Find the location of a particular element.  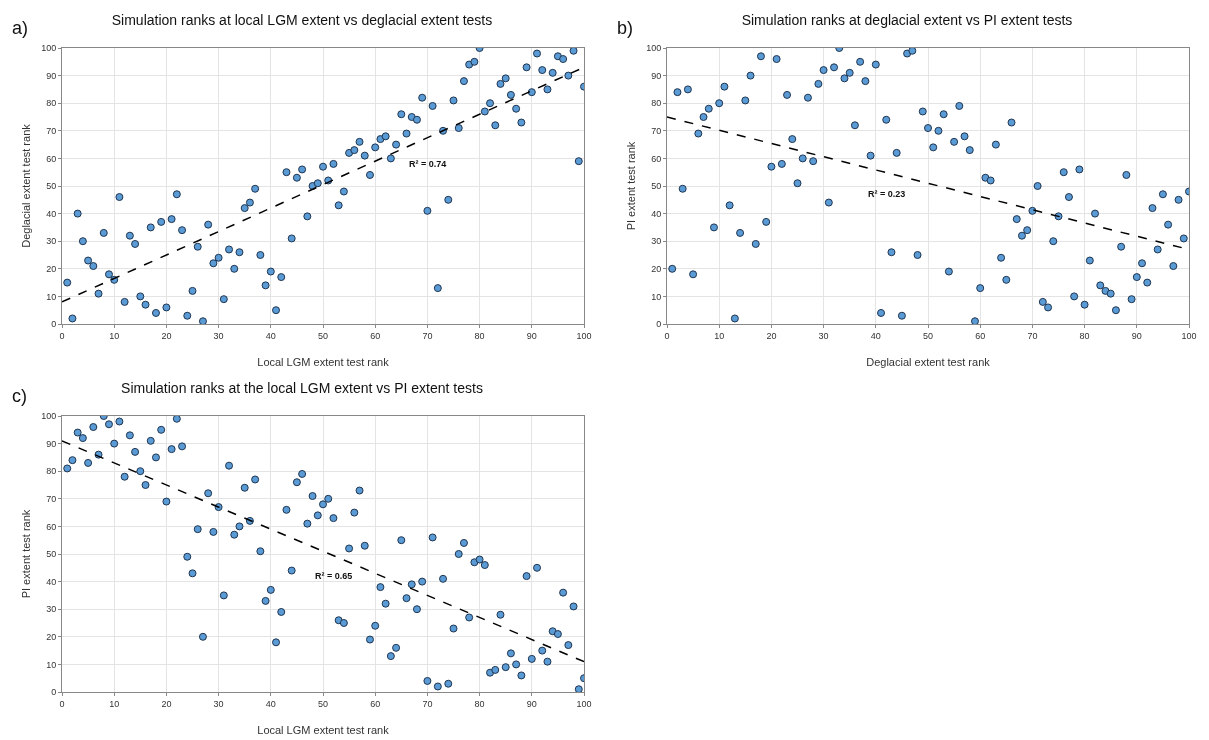

text: b) is located at coordinates (625, 28).